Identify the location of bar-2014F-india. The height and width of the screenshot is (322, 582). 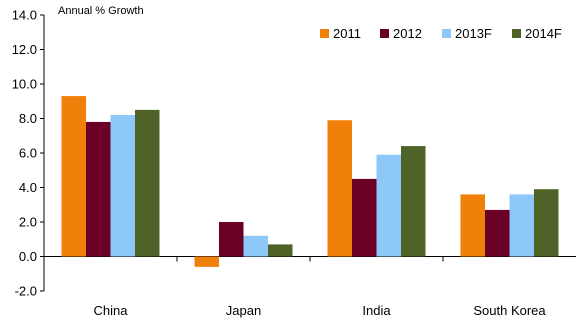
(413, 201).